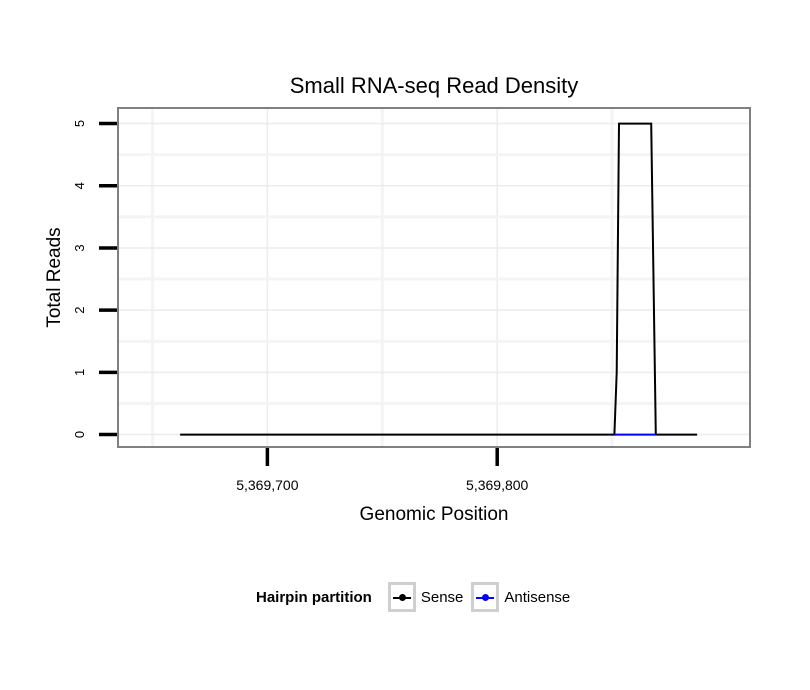 This screenshot has width=810, height=690. What do you see at coordinates (417, 597) in the screenshot?
I see `legend: Hairpin partition Sense Antisense` at bounding box center [417, 597].